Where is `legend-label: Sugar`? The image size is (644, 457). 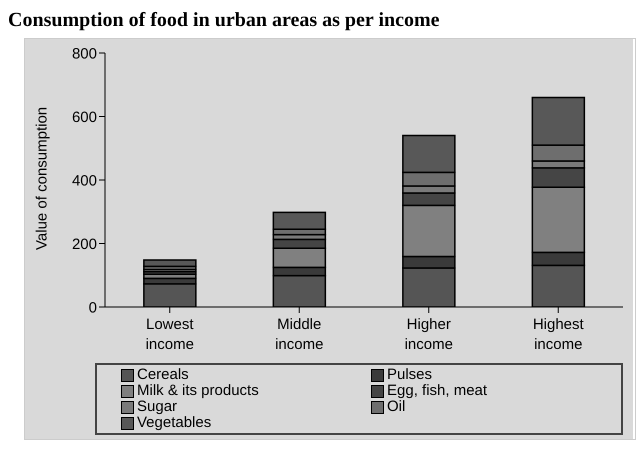 legend-label: Sugar is located at coordinates (157, 406).